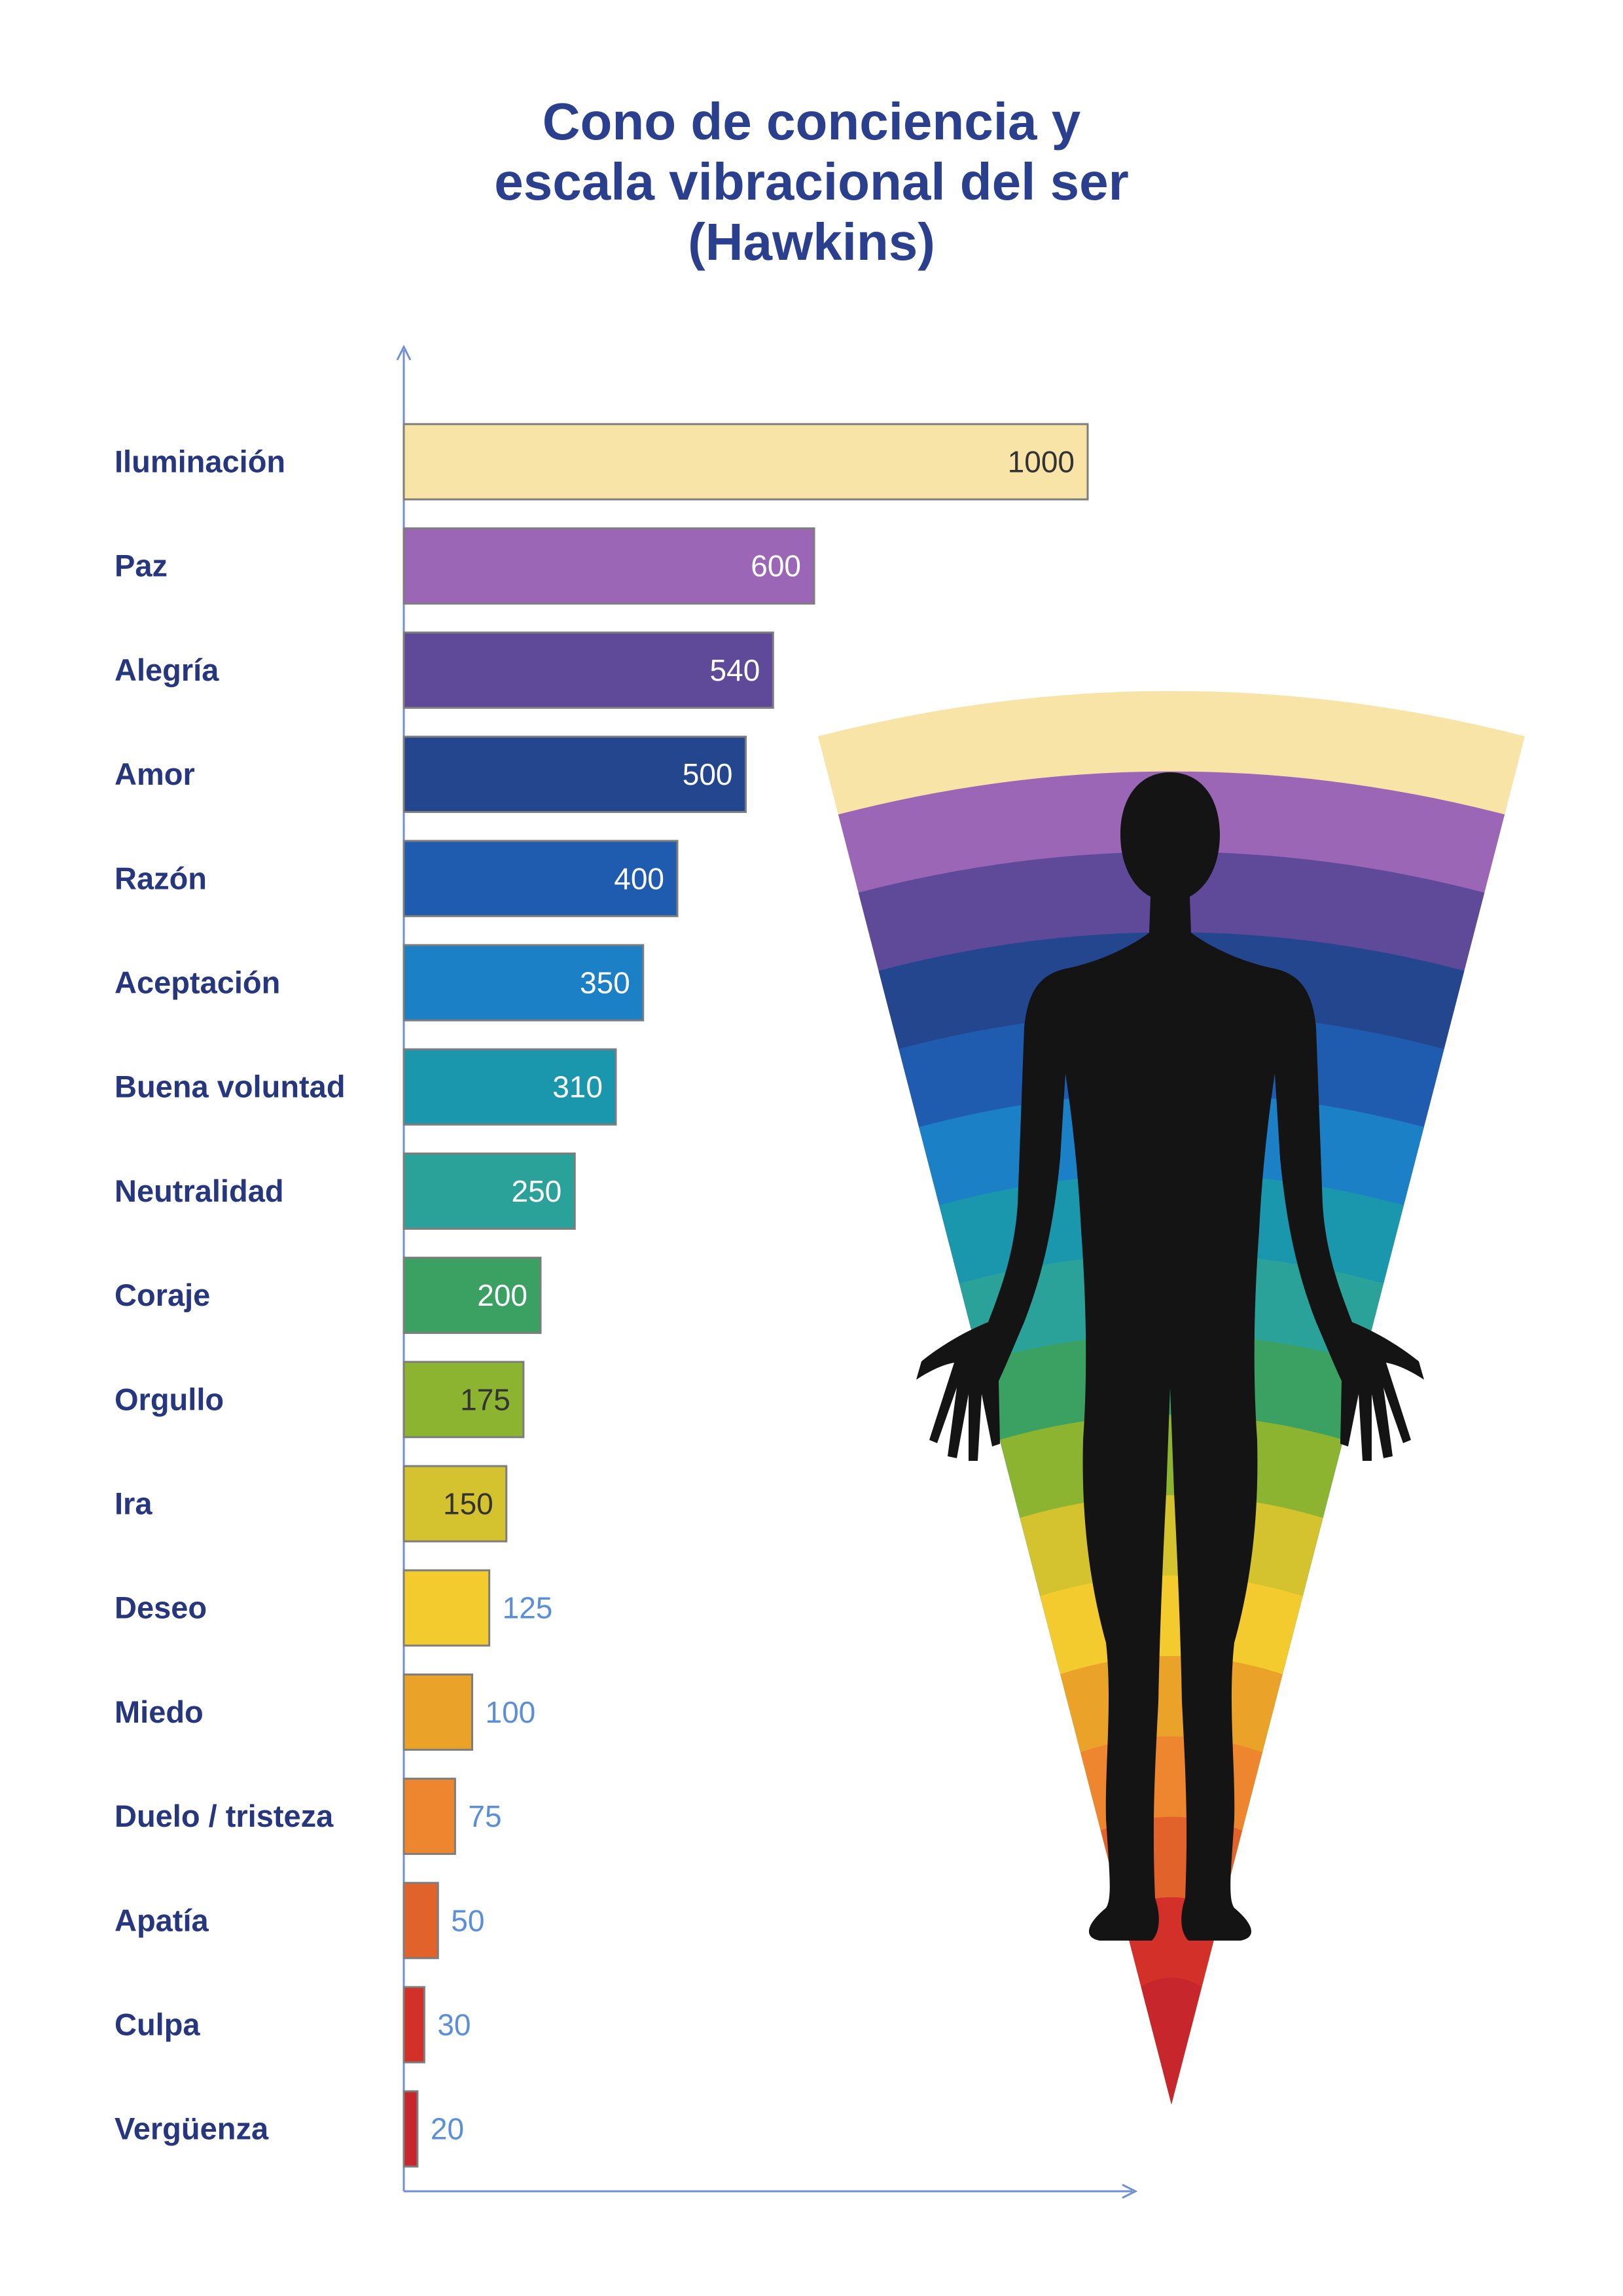 Image resolution: width=1623 pixels, height=2296 pixels. Describe the element at coordinates (200, 461) in the screenshot. I see `category-label: Iluminación` at that location.